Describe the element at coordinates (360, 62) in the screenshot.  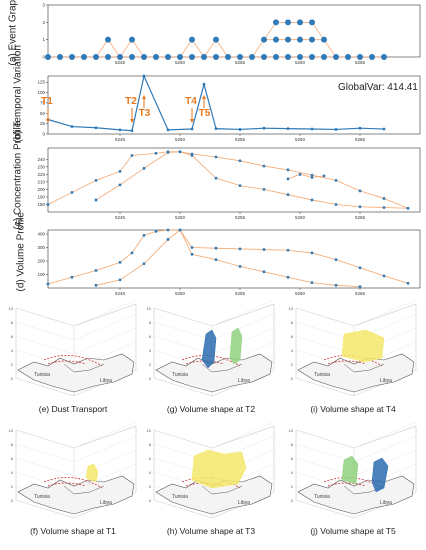
I see `event-xtick-label: 5265` at that location.